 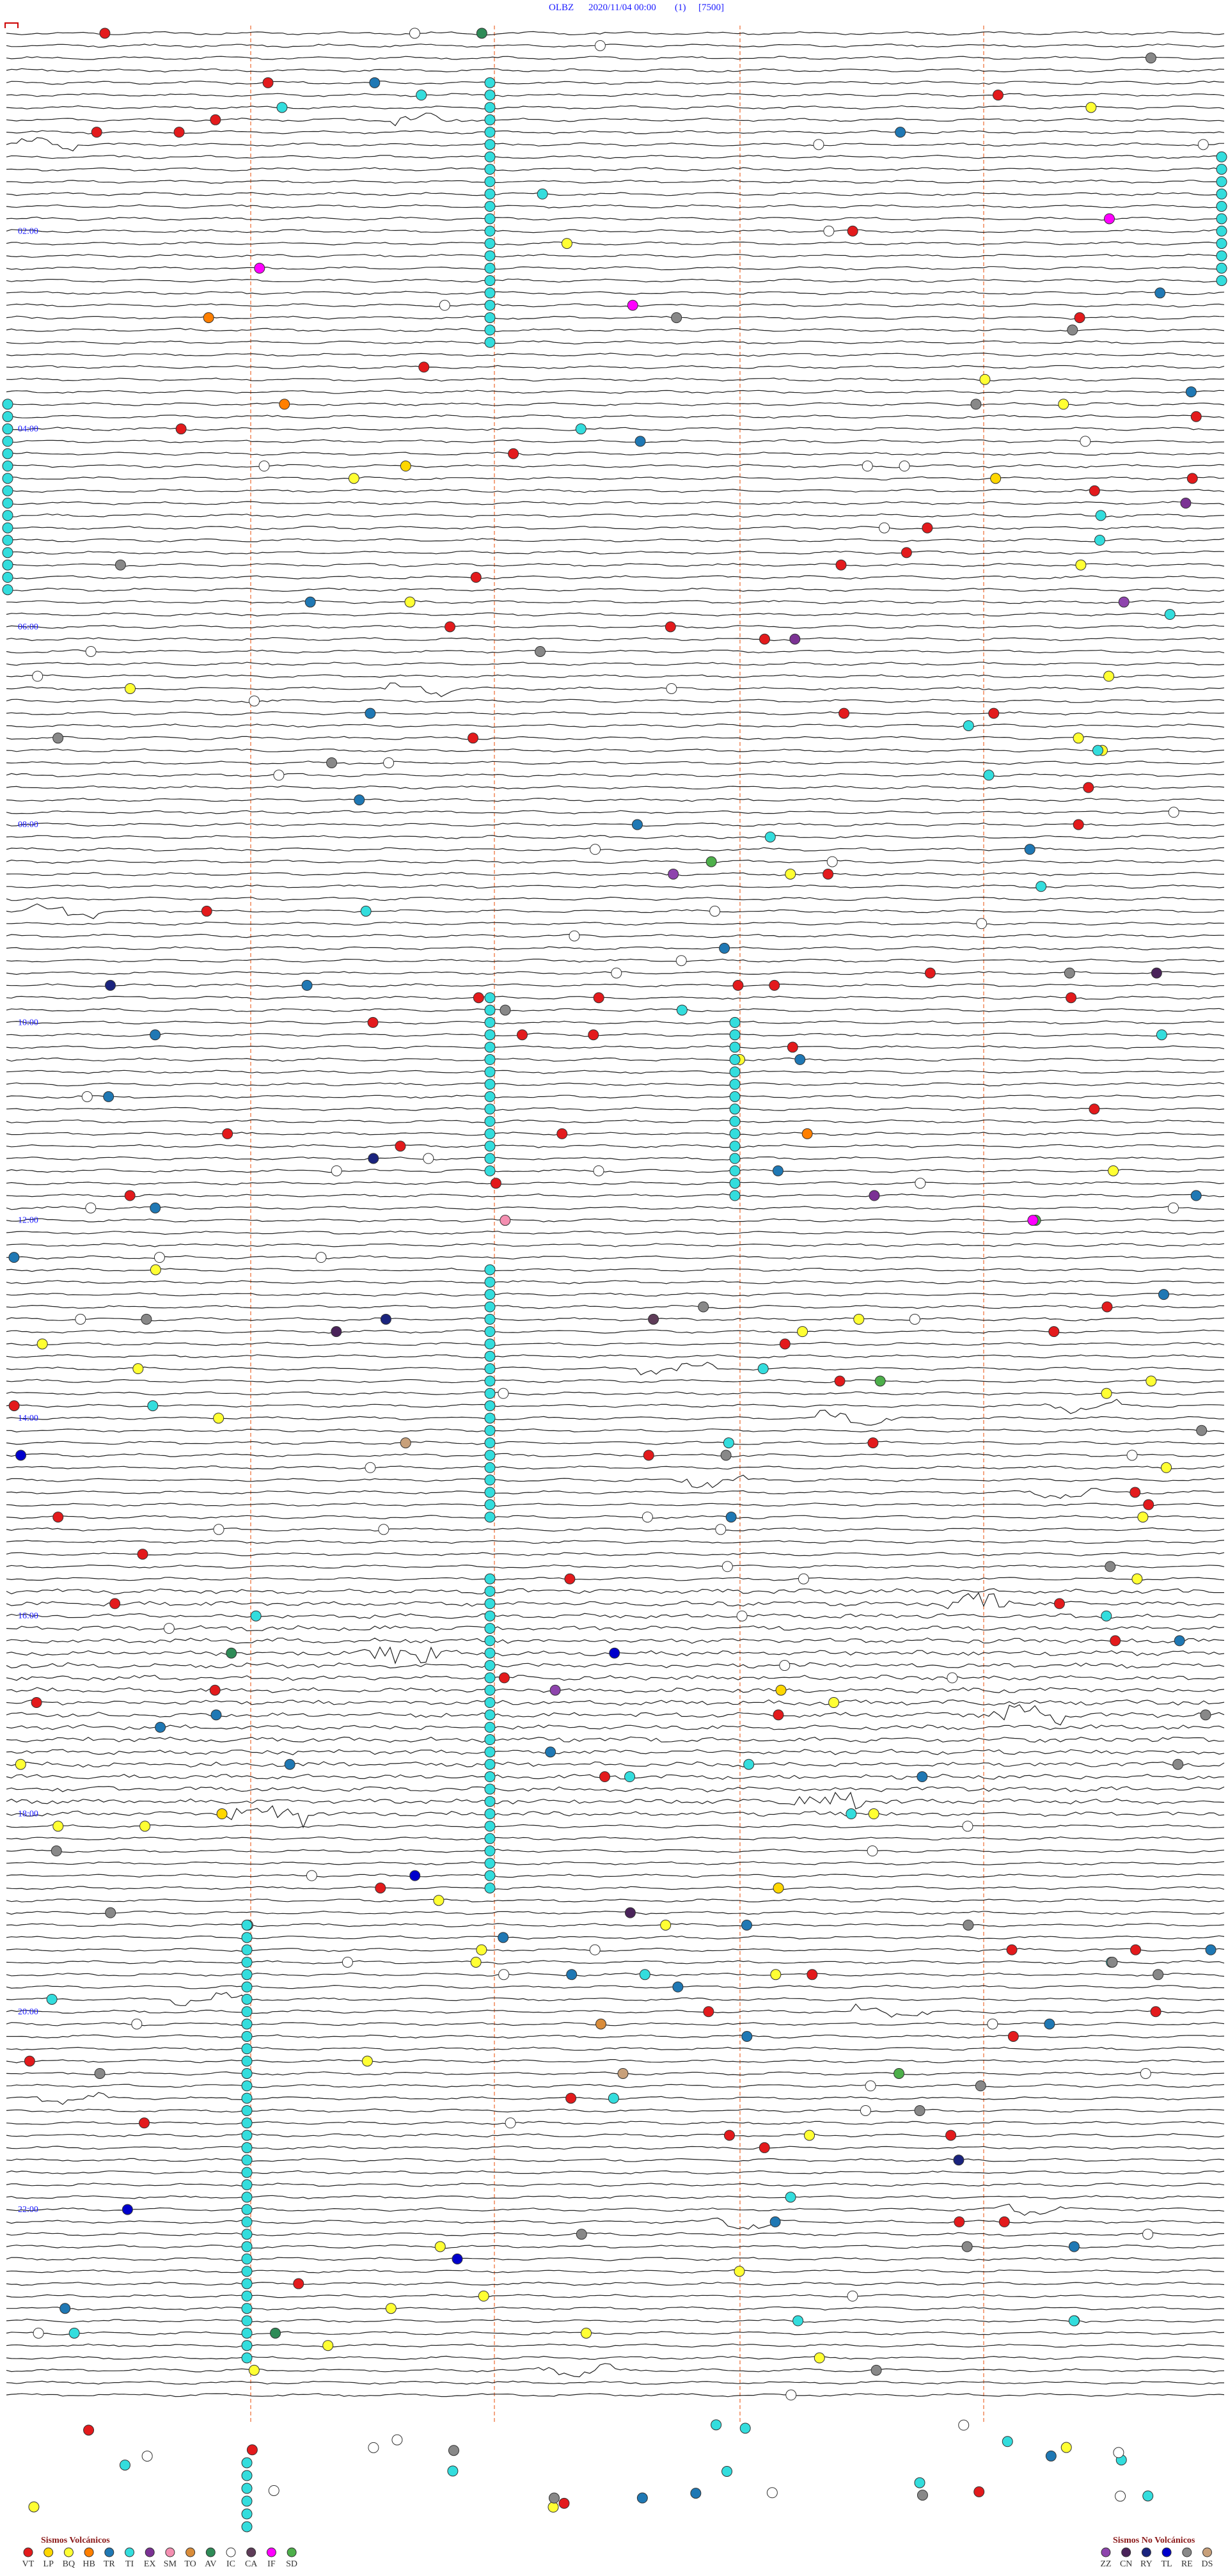 What do you see at coordinates (210, 2552) in the screenshot?
I see `legend-swatch` at bounding box center [210, 2552].